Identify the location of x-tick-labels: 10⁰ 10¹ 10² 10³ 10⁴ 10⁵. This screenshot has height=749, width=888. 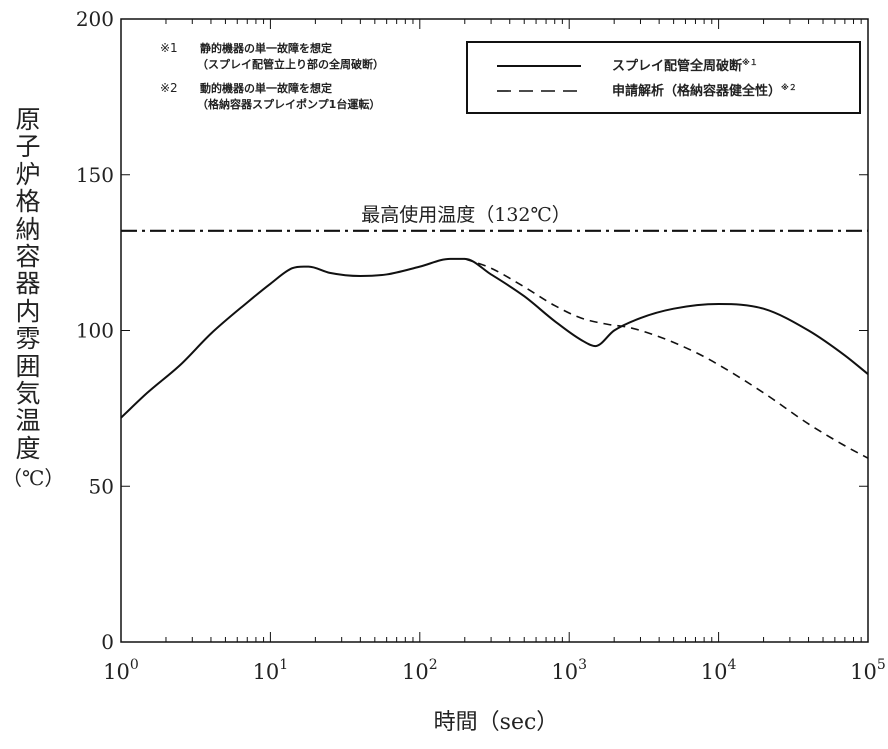
(494, 670).